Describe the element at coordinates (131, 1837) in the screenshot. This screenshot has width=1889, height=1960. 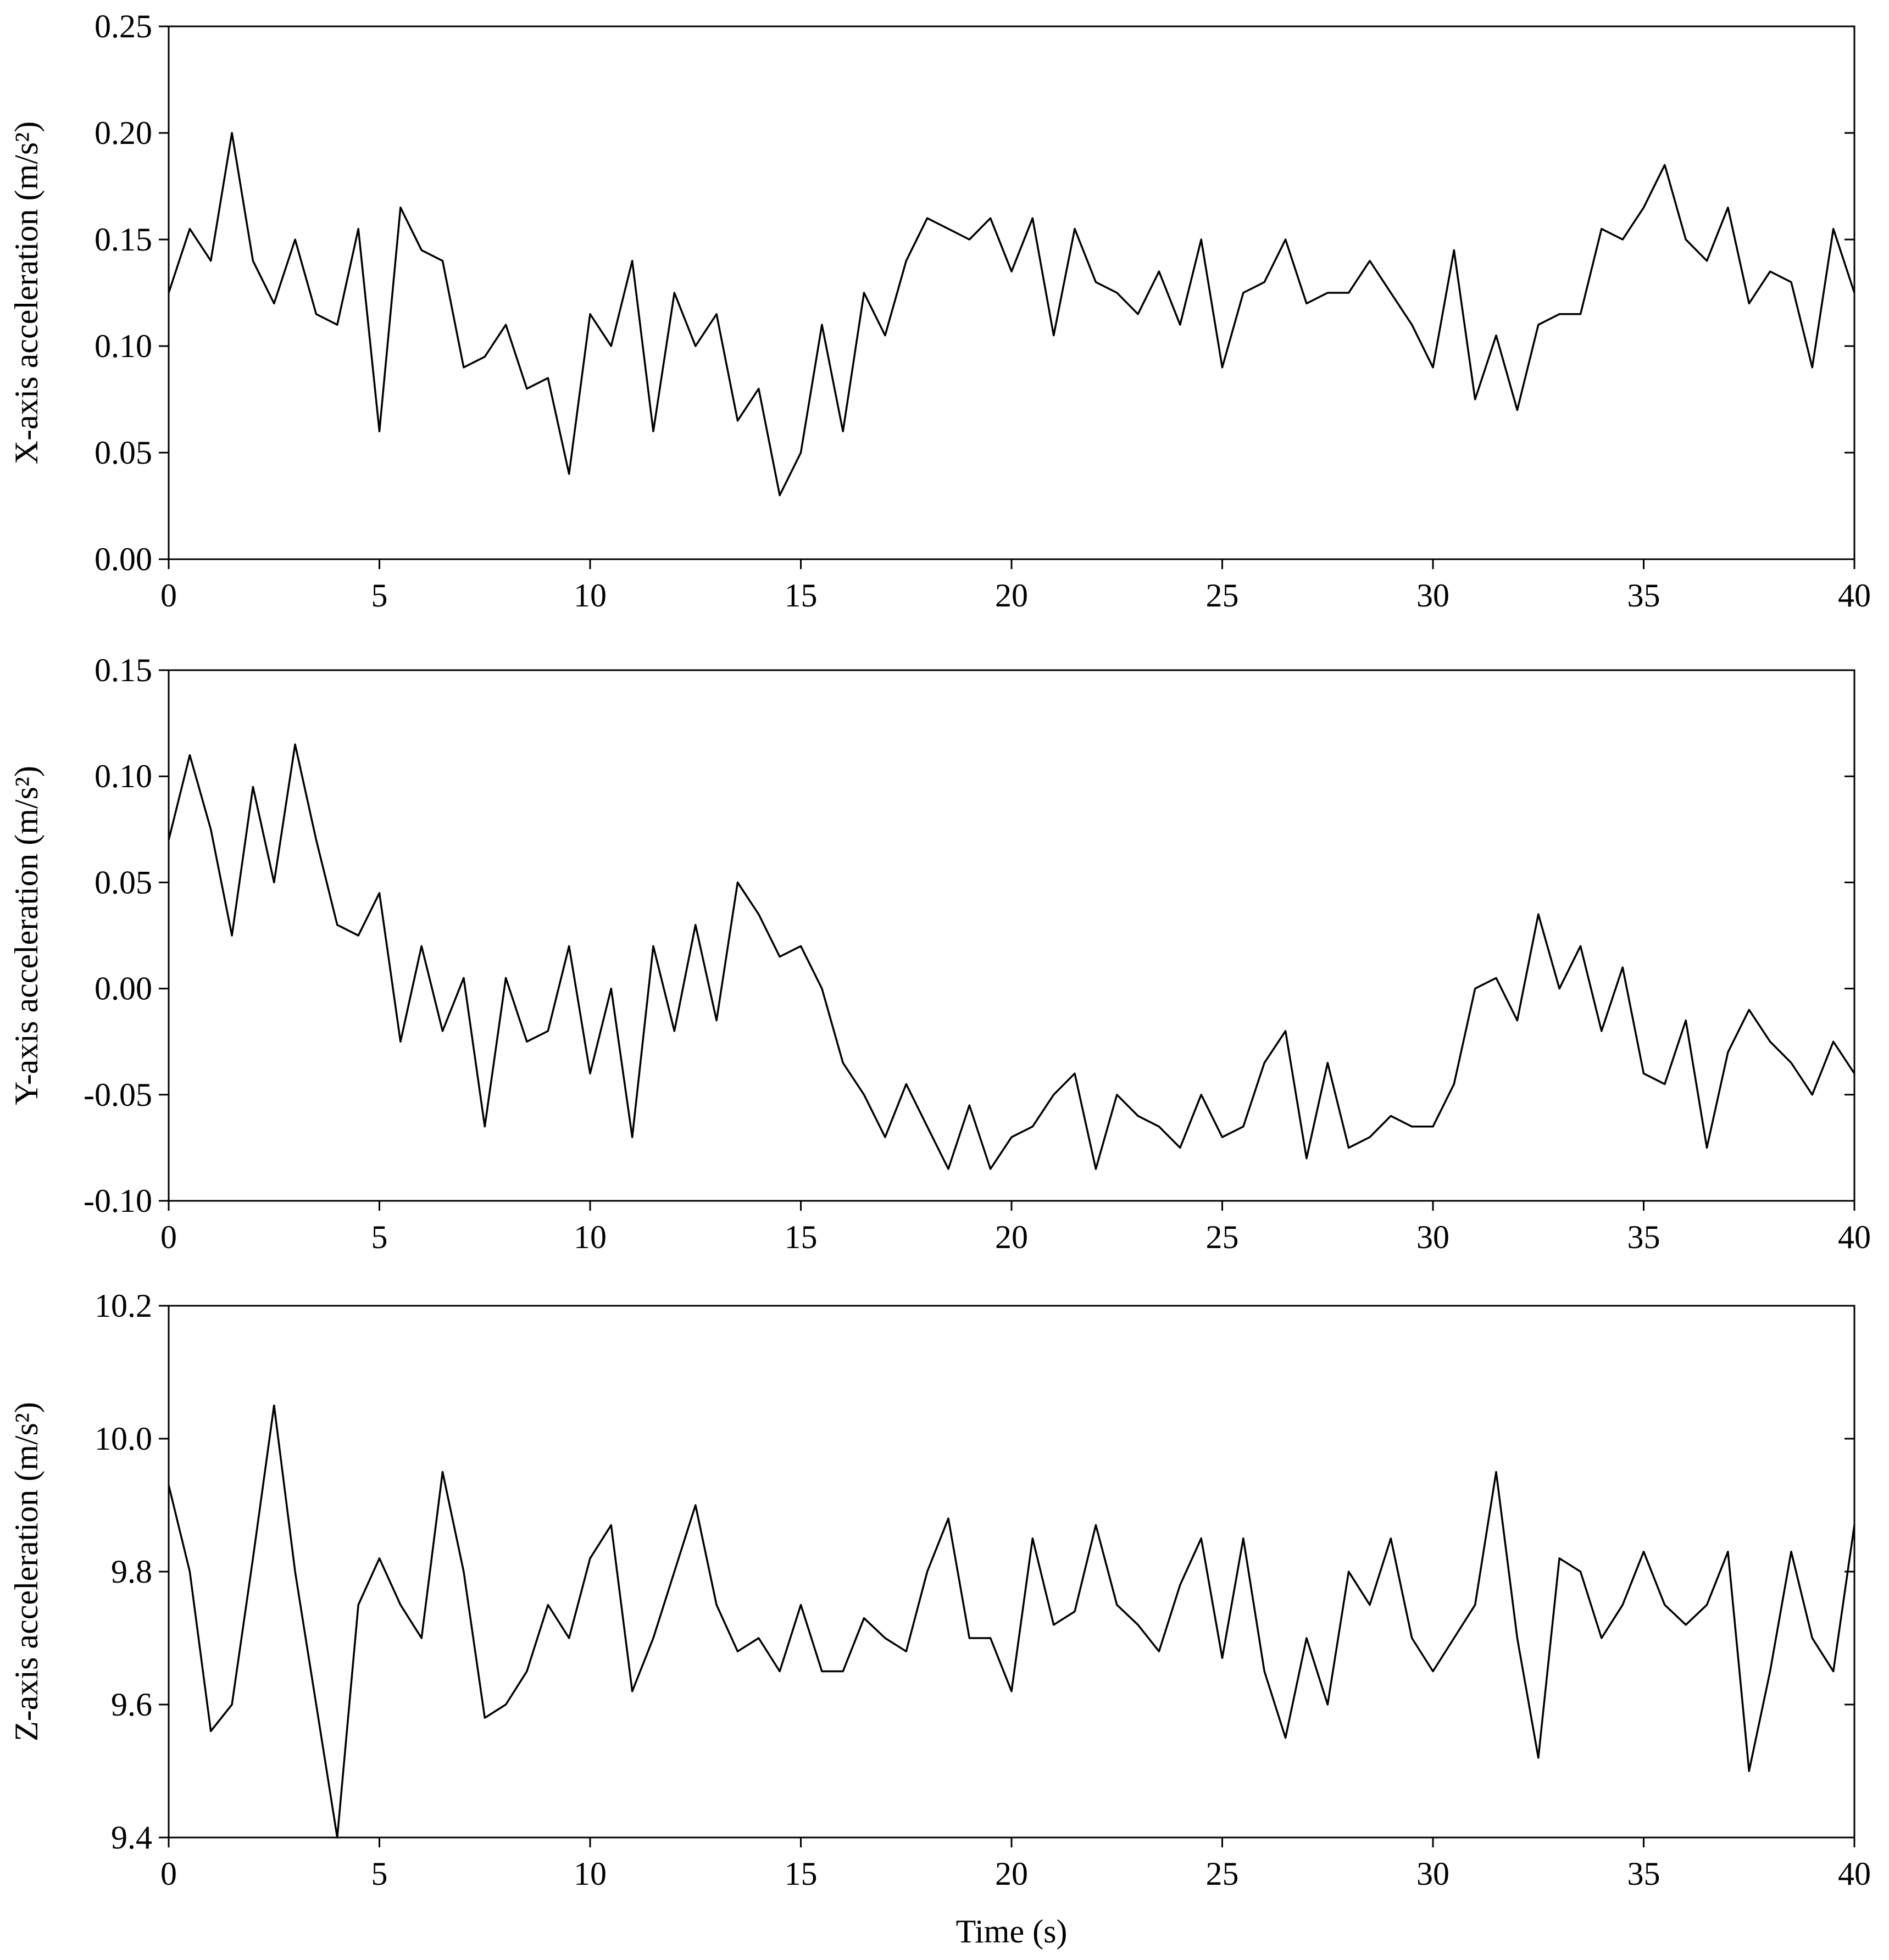
I see `y-tick-label: 9.4` at that location.